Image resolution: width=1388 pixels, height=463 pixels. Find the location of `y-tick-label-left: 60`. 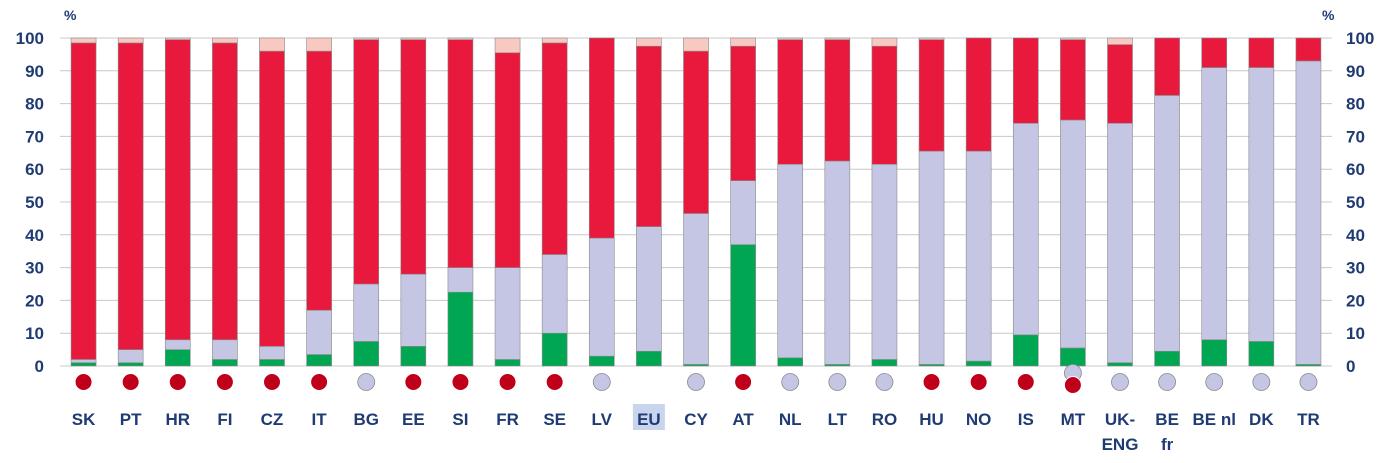

y-tick-label-left: 60 is located at coordinates (34, 169).